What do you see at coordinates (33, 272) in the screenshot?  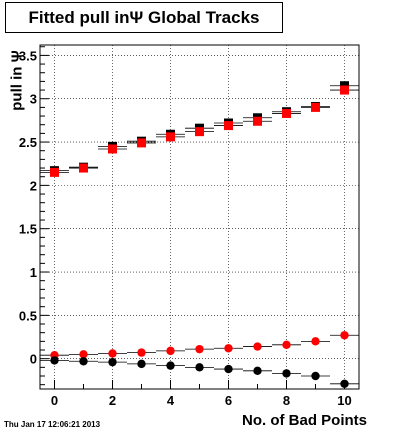 I see `y-tick-label: 1` at bounding box center [33, 272].